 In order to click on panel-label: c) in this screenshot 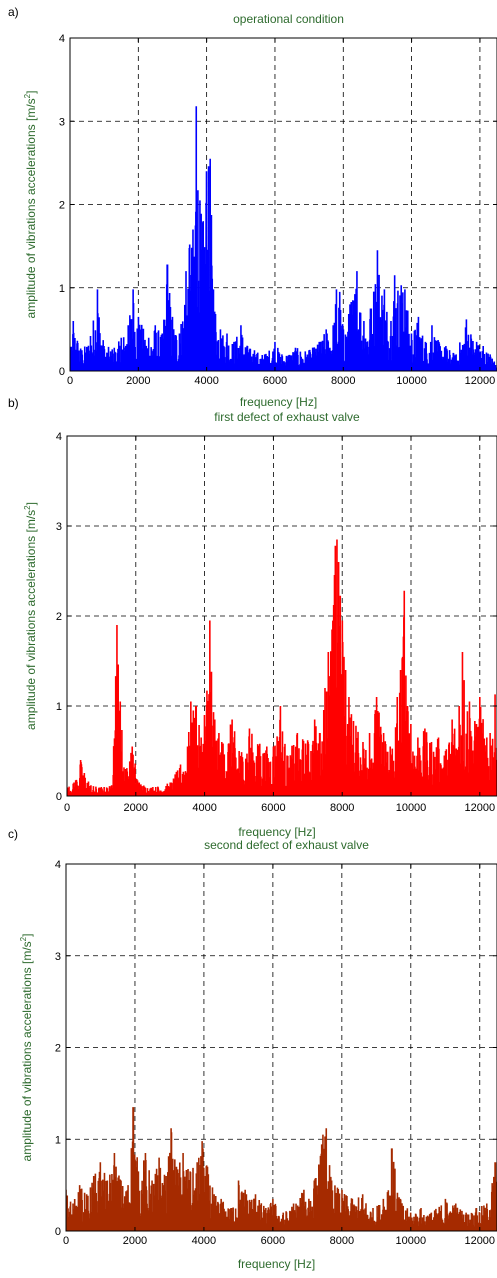, I will do `click(13, 834)`.